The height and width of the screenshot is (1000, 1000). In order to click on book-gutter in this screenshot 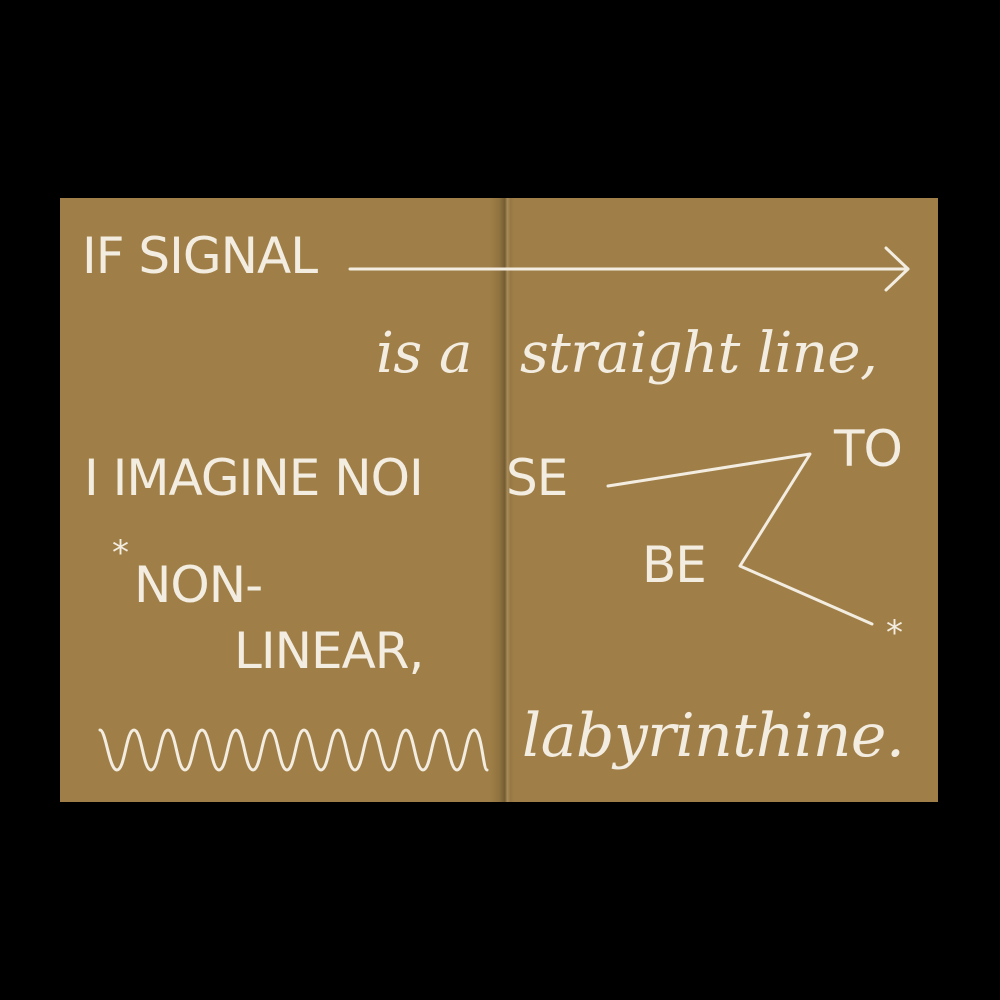, I will do `click(502, 500)`.